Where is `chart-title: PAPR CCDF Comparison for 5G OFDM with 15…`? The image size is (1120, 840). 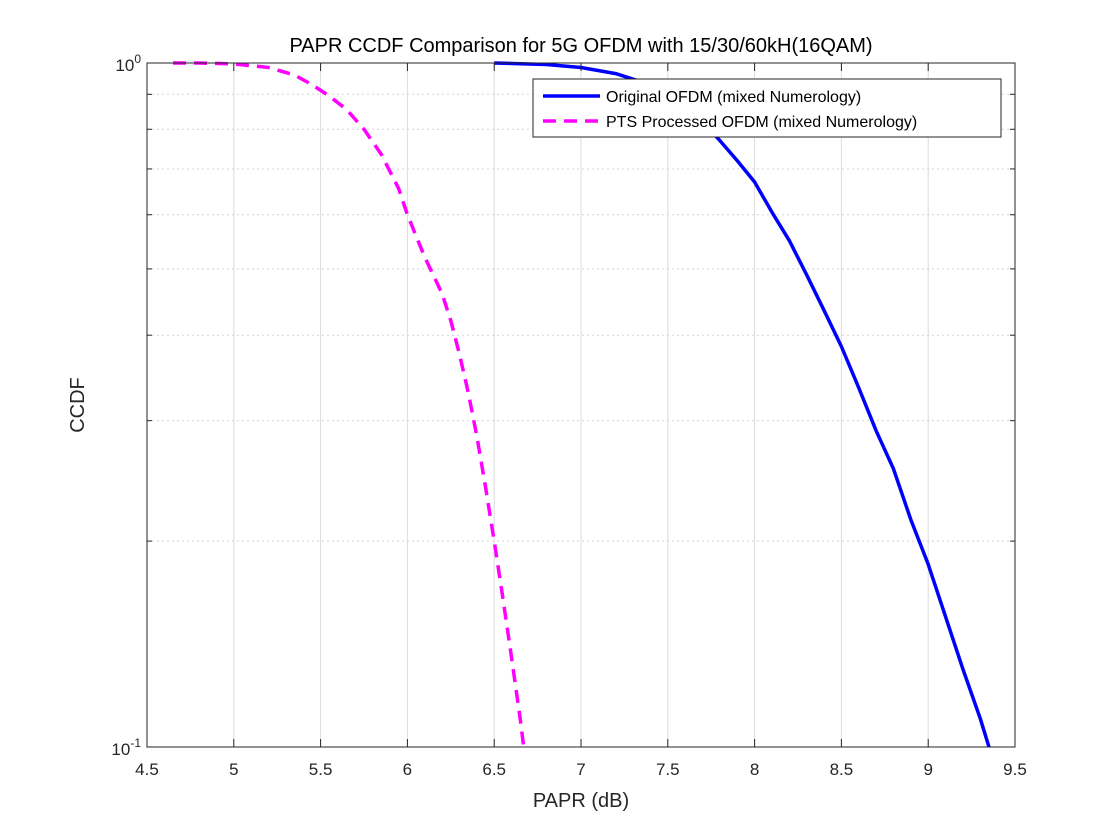
chart-title: PAPR CCDF Comparison for 5G OFDM with 15… is located at coordinates (580, 46).